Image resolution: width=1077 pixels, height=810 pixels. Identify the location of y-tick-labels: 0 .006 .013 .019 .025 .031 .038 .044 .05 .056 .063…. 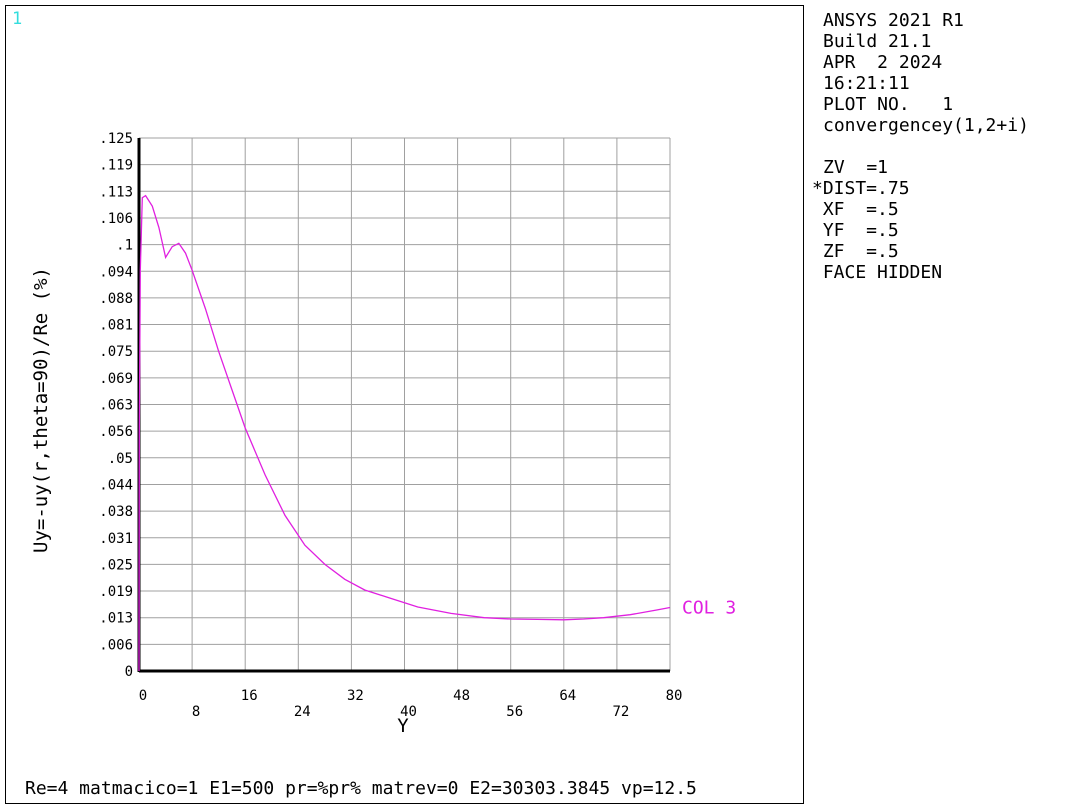
(116, 405).